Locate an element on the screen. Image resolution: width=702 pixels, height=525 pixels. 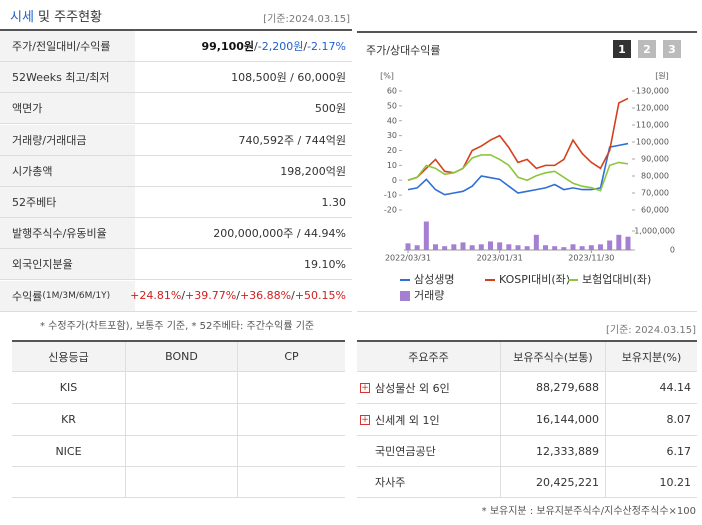
y2-tick-label: 60,000 is located at coordinates (655, 210).